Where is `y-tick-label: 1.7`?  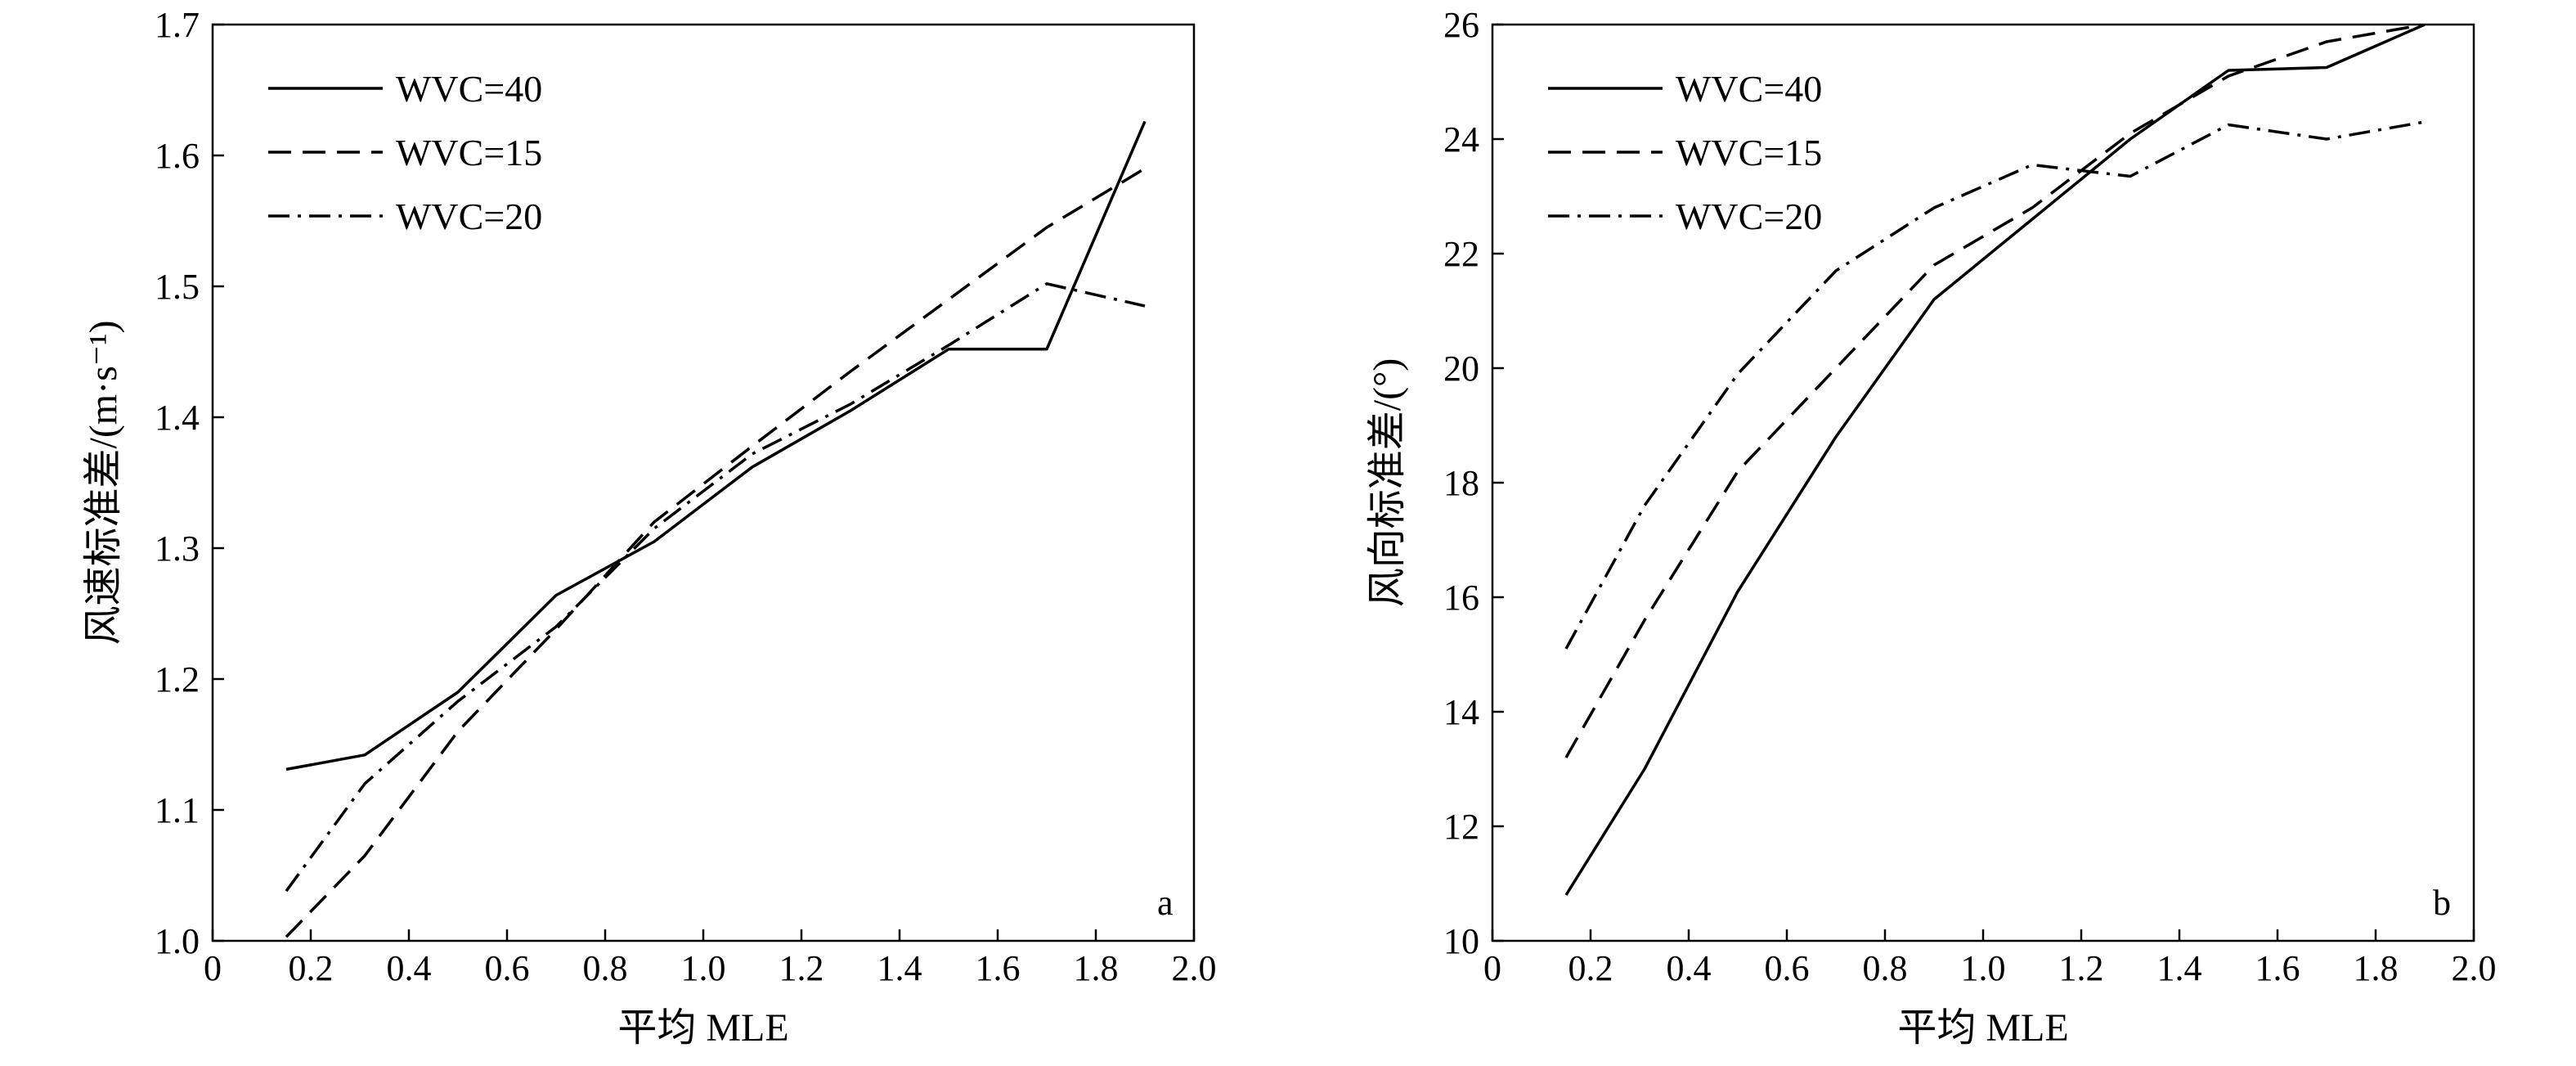 y-tick-label: 1.7 is located at coordinates (177, 25).